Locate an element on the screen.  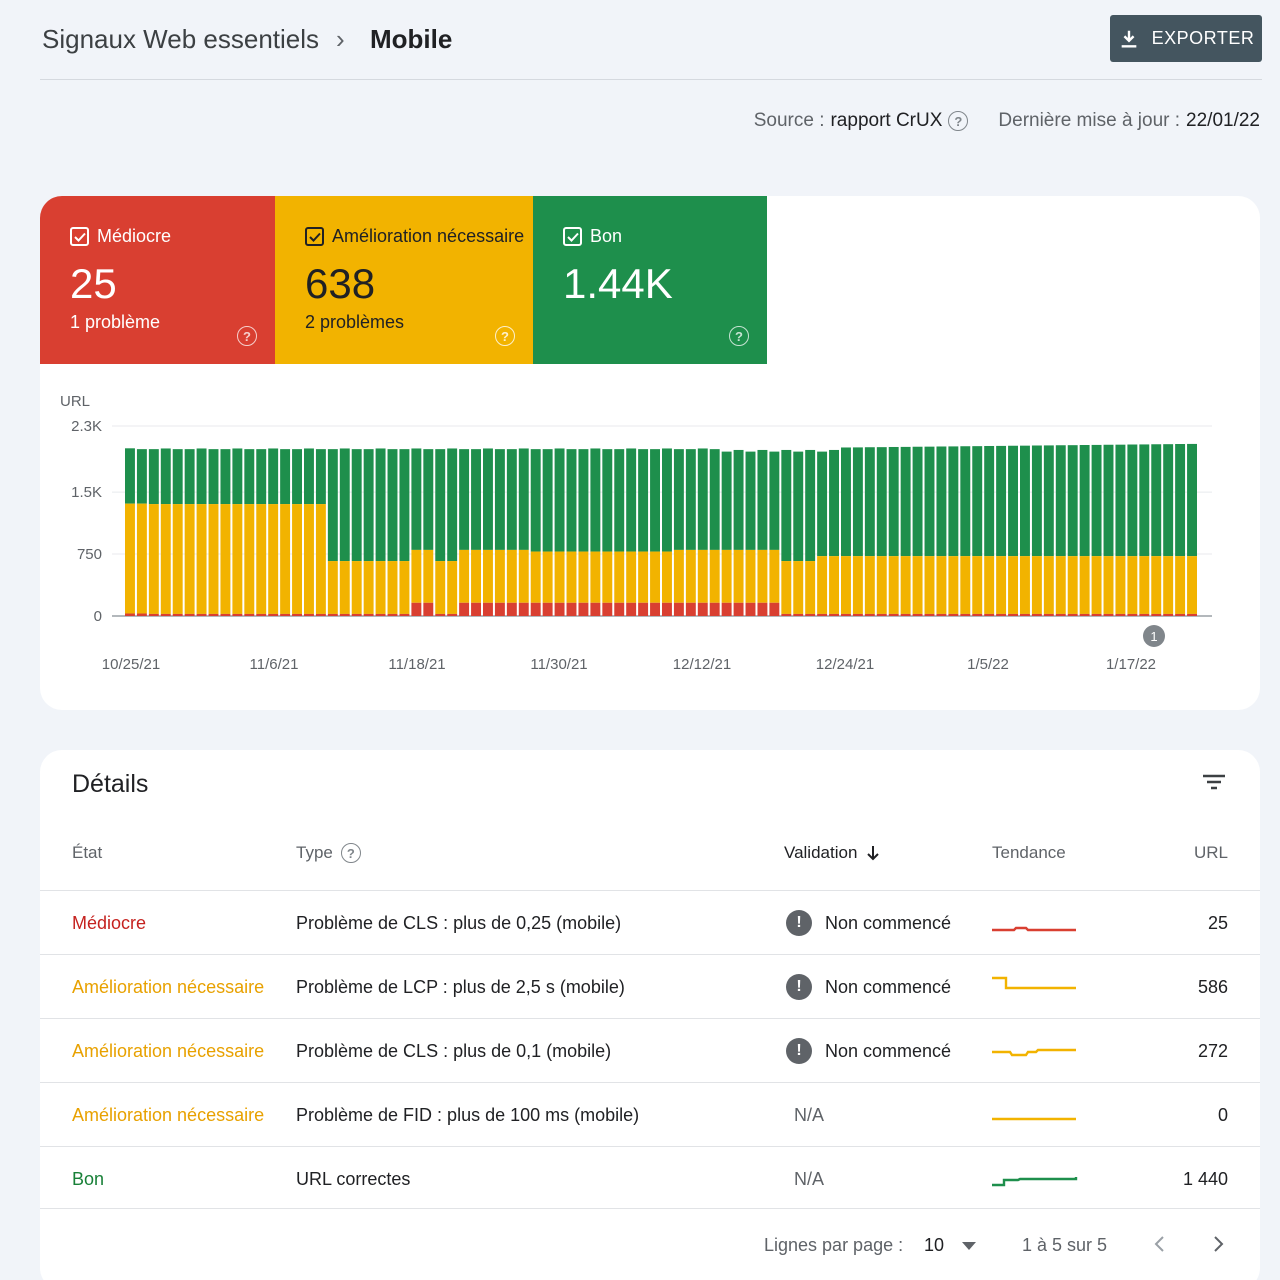
tile-ni-value: 638 is located at coordinates (340, 283).